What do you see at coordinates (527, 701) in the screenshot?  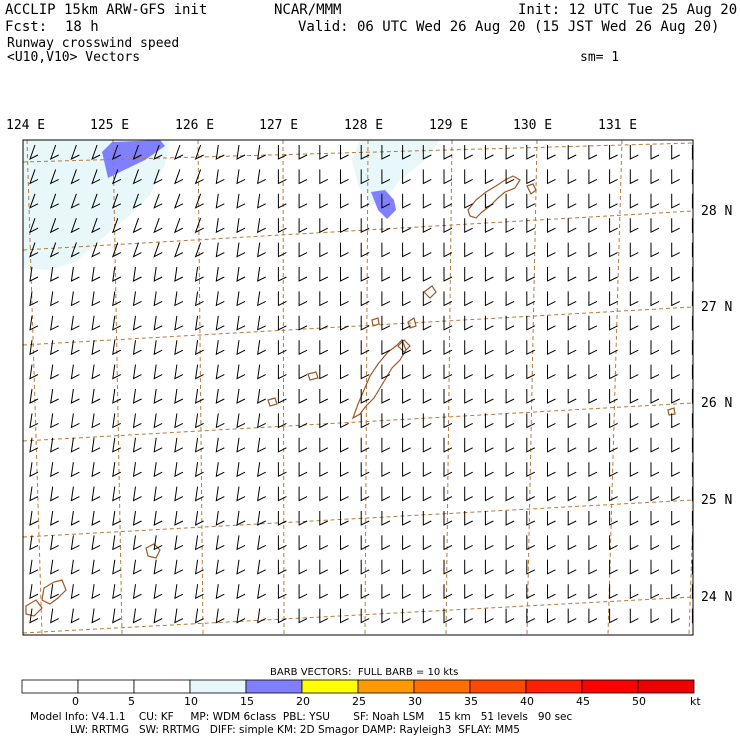 I see `colorbar-tick-label: 40` at bounding box center [527, 701].